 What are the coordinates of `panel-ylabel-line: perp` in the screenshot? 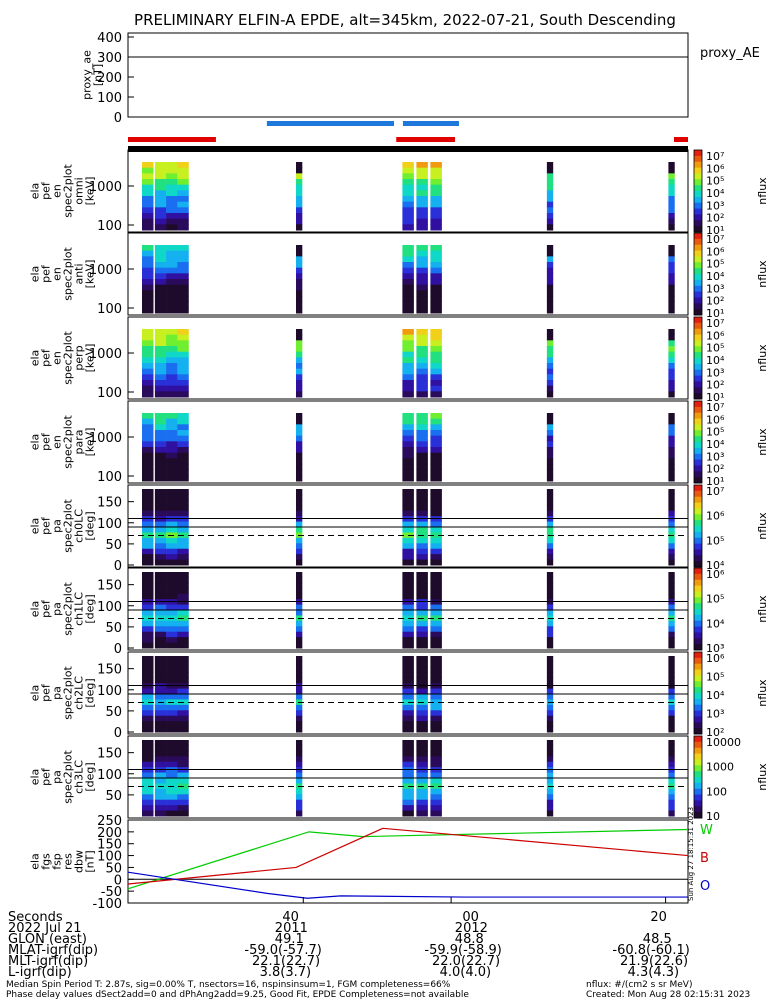 It's located at (79, 357).